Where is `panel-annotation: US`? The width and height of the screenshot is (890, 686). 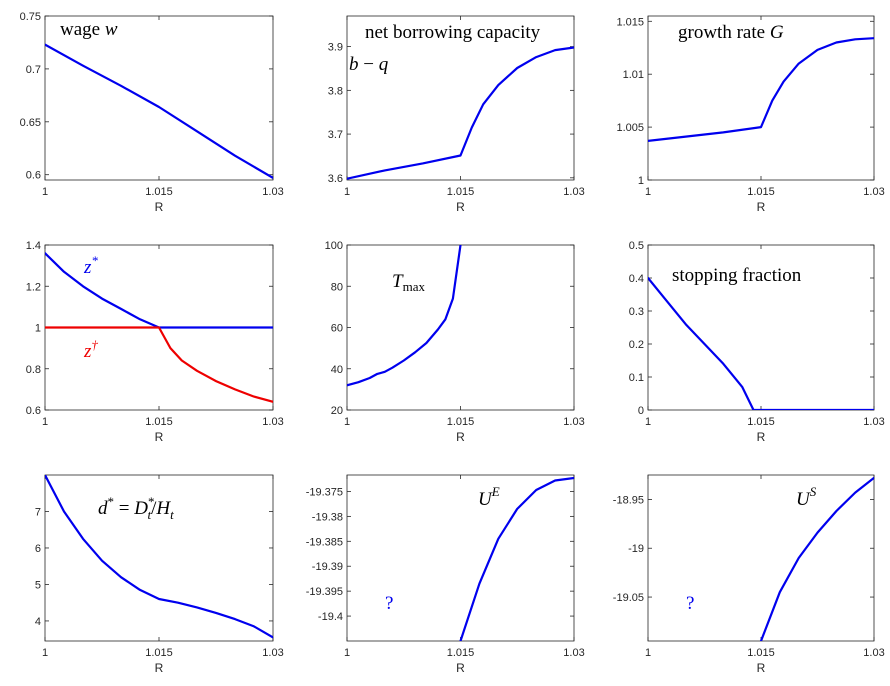
panel-annotation: US is located at coordinates (806, 497).